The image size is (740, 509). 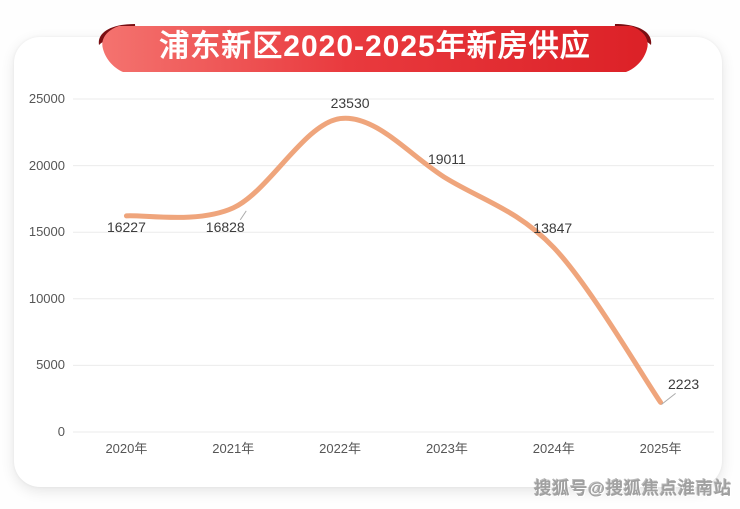 I want to click on ribbon-body, so click(x=375, y=49).